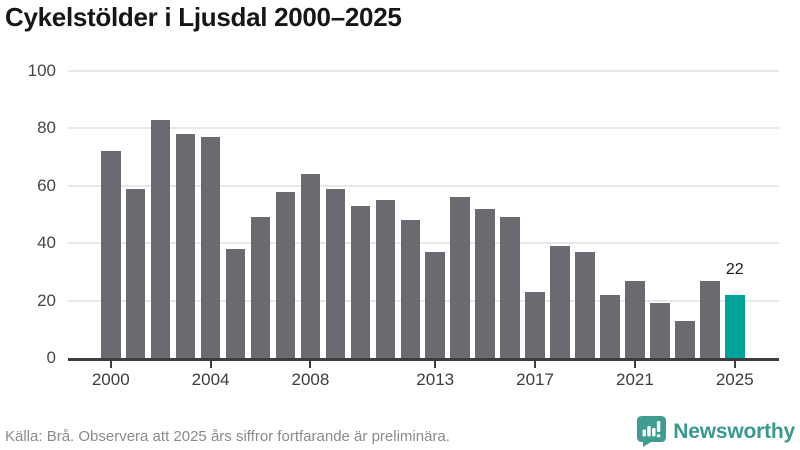  I want to click on y-tick-label: 0, so click(51, 357).